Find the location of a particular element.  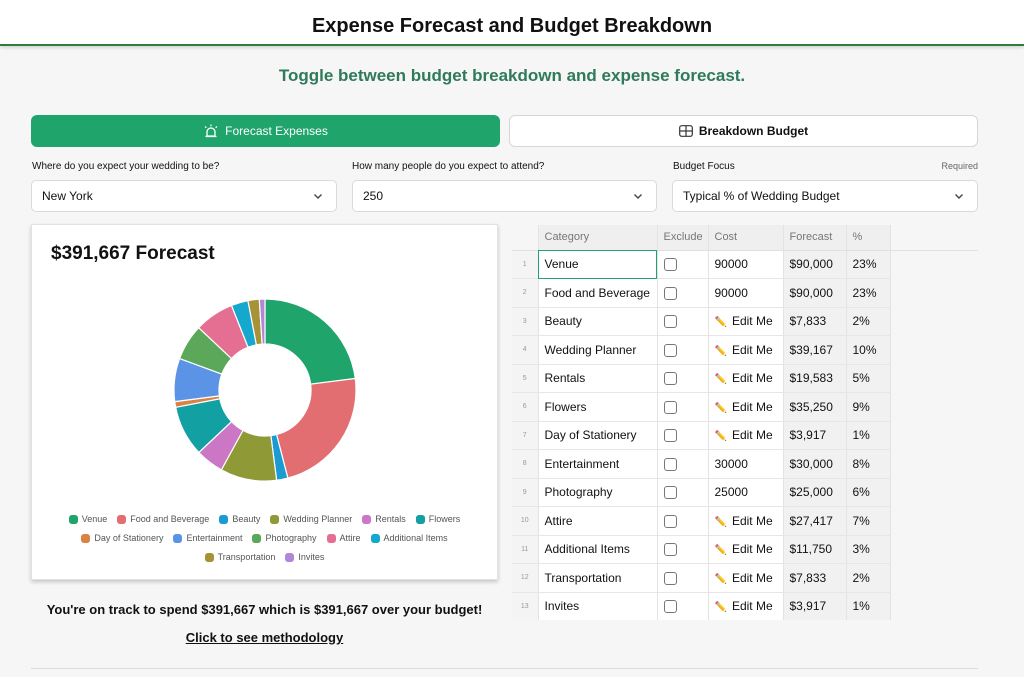

cost-cell: 25000 is located at coordinates (746, 492).